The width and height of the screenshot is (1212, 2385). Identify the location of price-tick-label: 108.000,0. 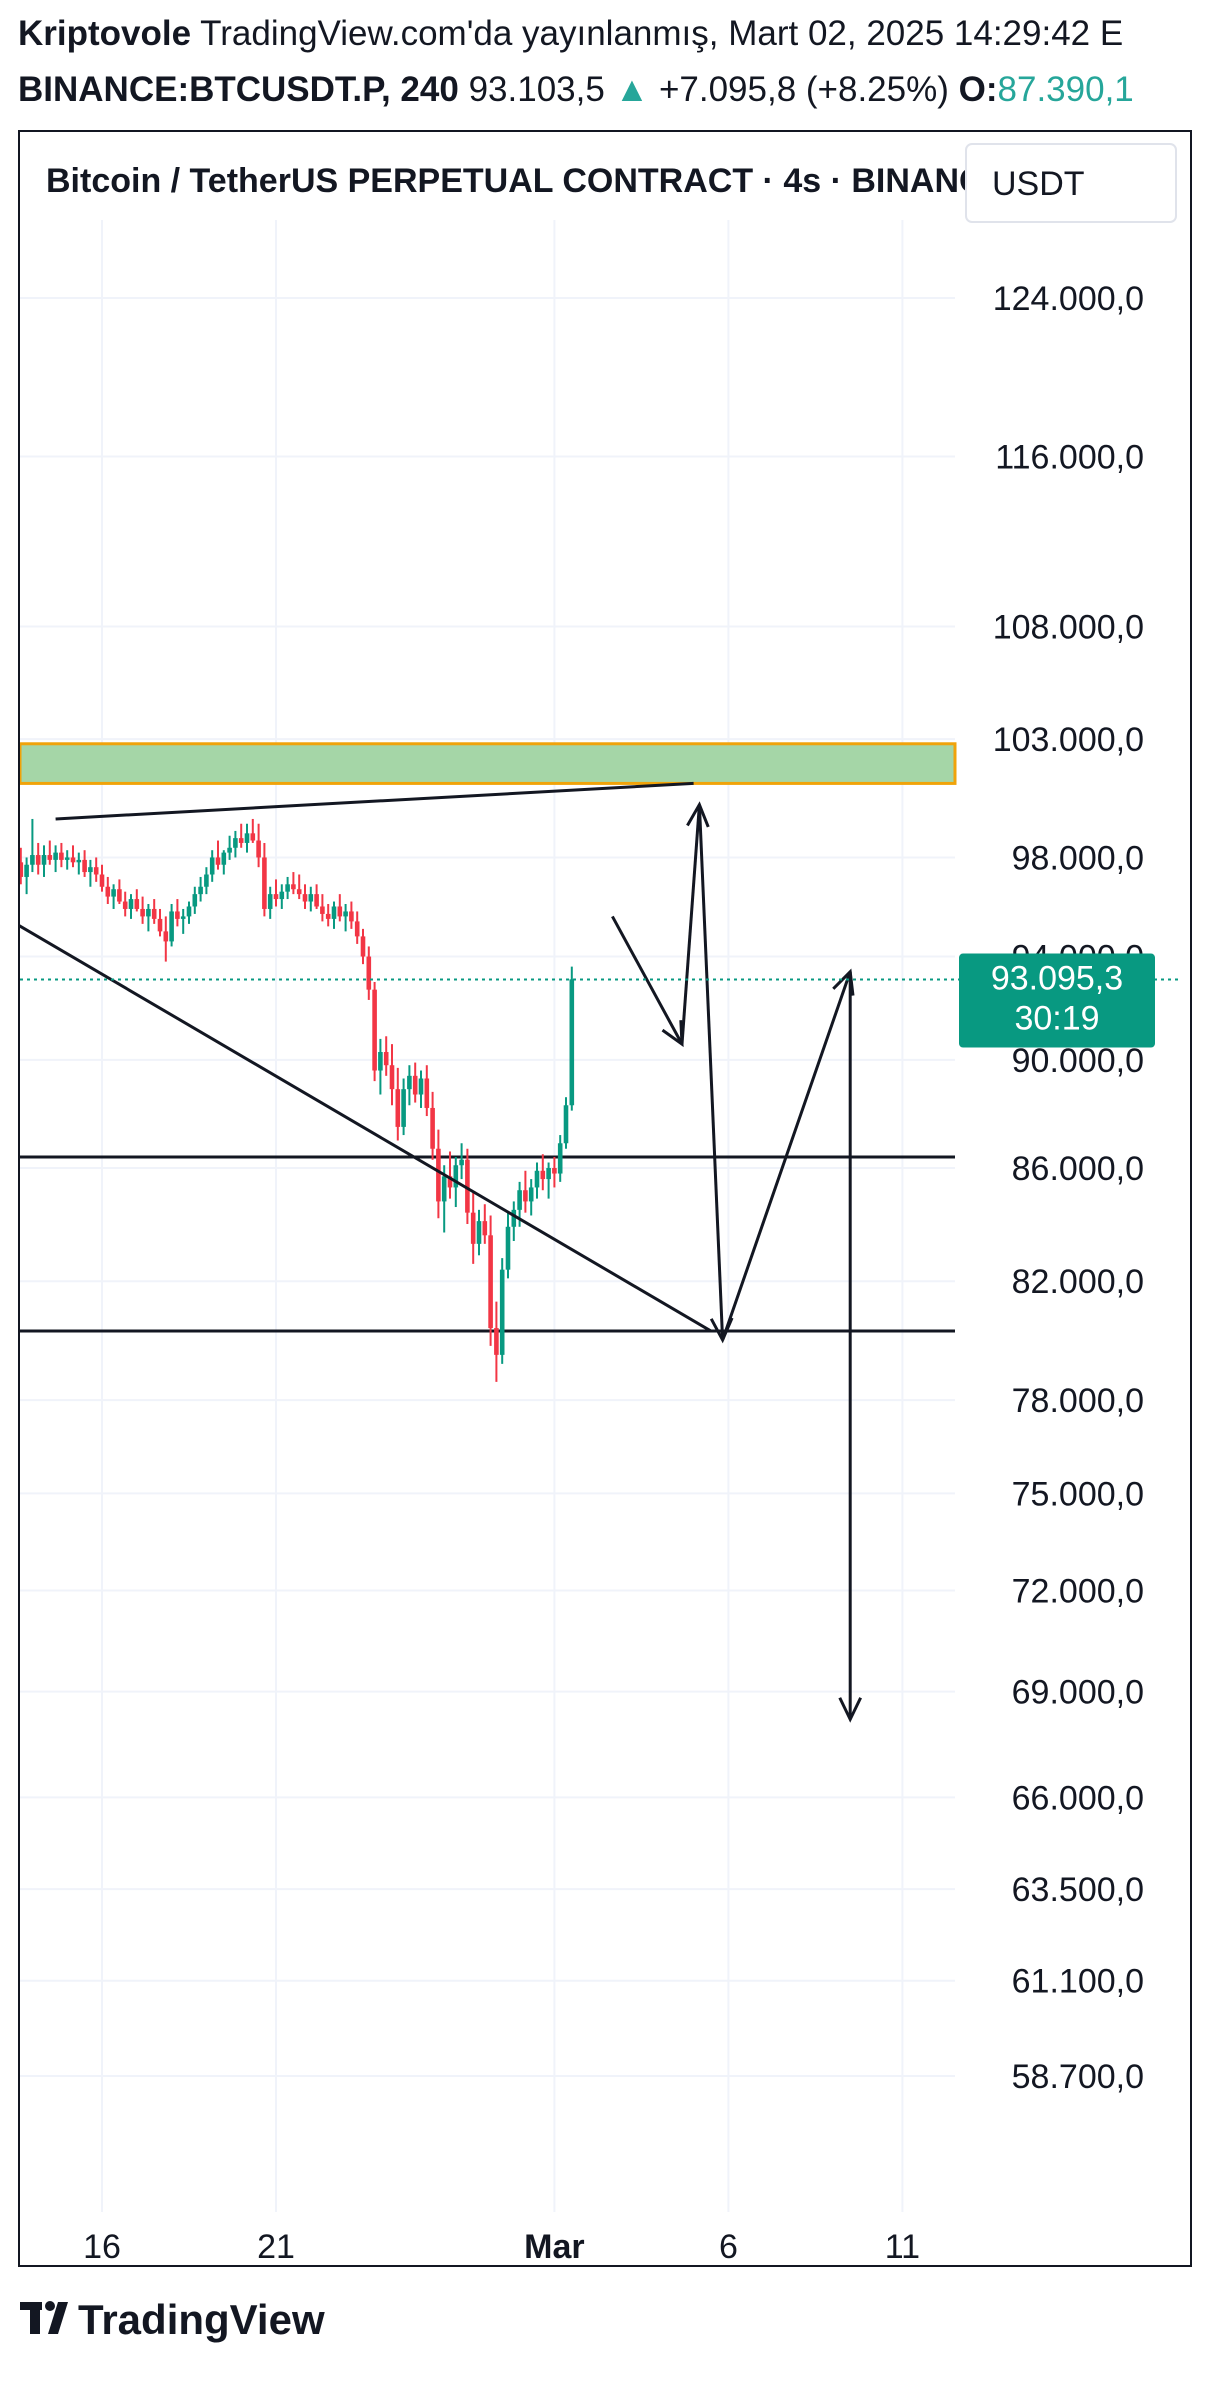
(1068, 627).